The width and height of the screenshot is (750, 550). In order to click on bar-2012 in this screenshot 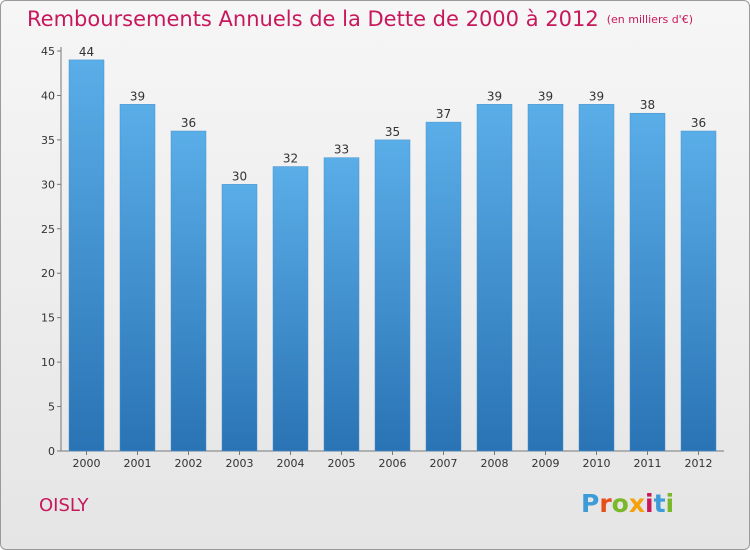, I will do `click(698, 291)`.